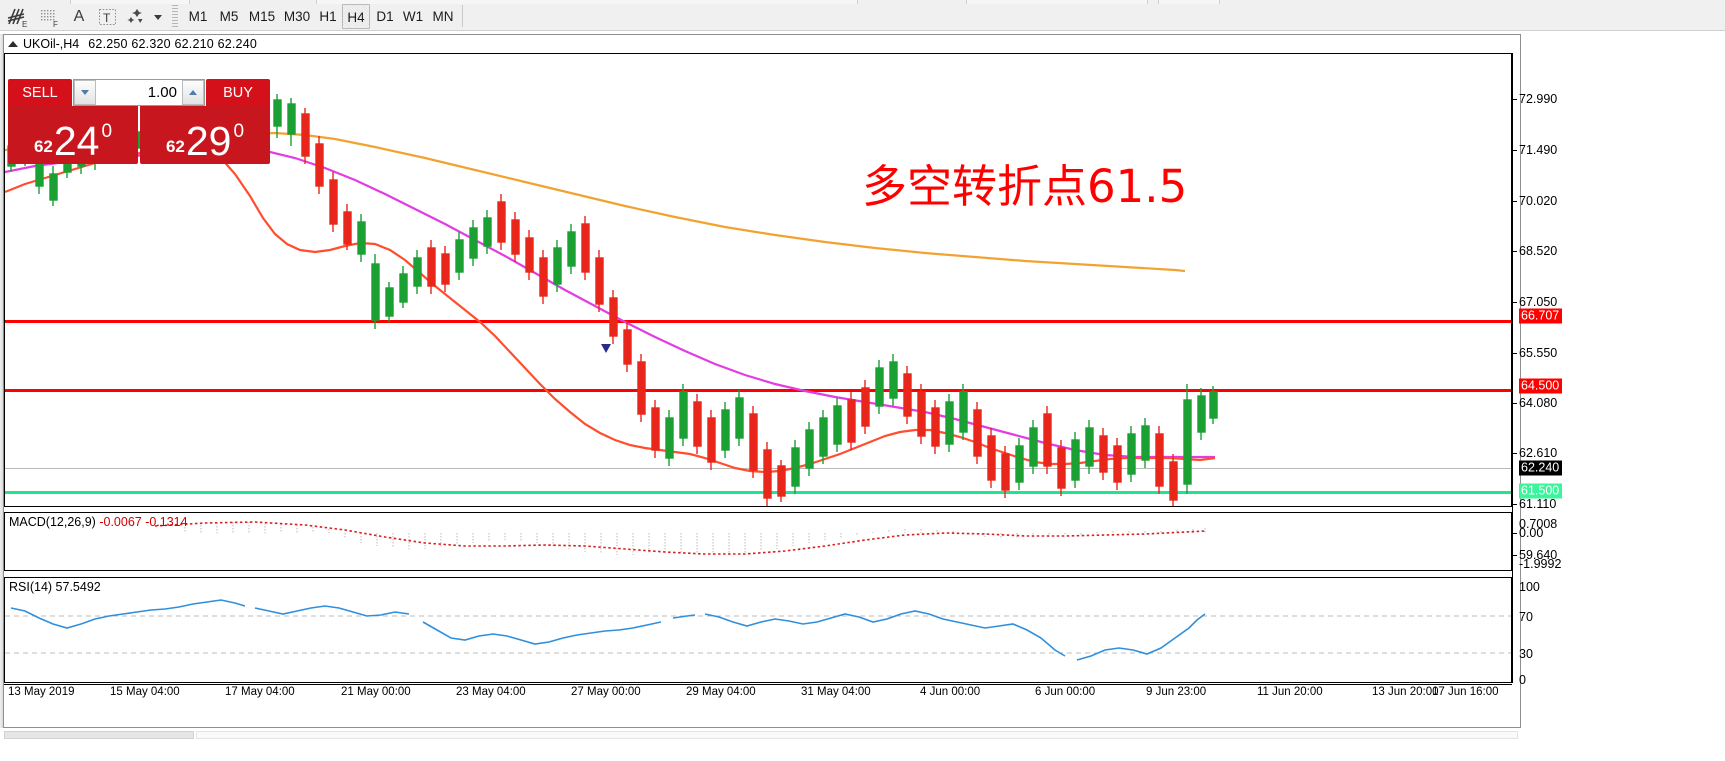 This screenshot has height=761, width=1725. I want to click on price-marker-61500: 61.500, so click(1541, 491).